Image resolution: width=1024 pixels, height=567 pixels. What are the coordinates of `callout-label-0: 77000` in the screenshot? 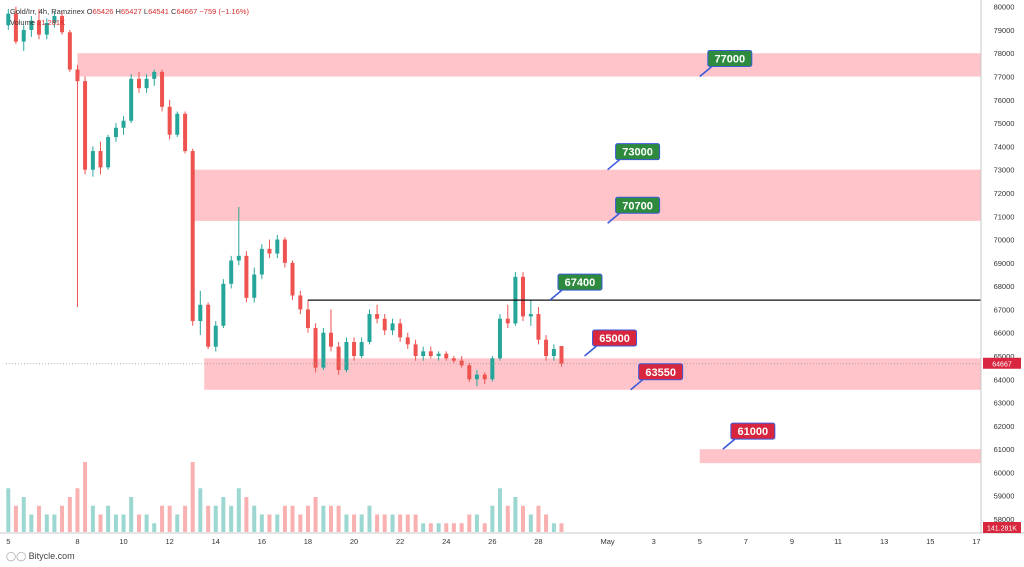 It's located at (729, 60).